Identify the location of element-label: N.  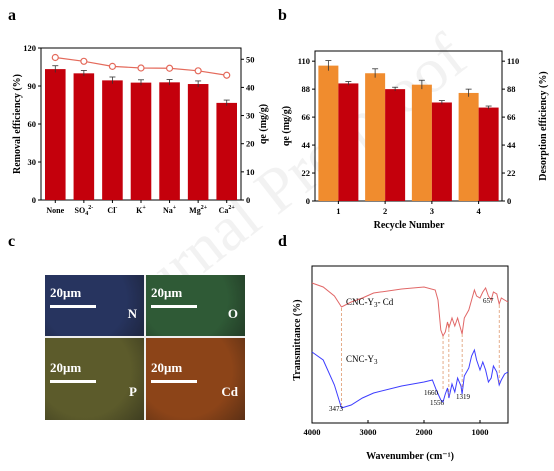
(132, 313).